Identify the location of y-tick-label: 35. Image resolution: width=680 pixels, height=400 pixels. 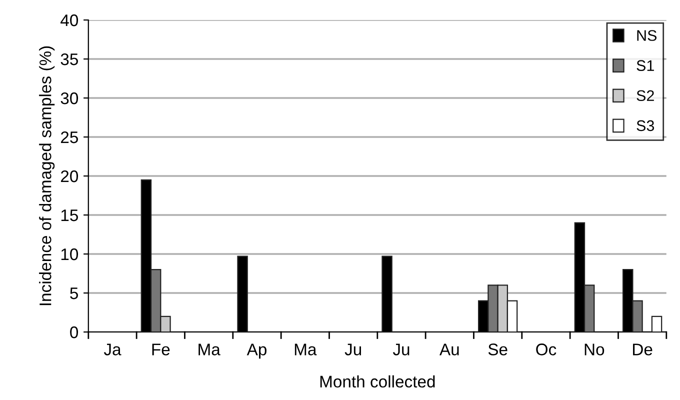
(69, 59).